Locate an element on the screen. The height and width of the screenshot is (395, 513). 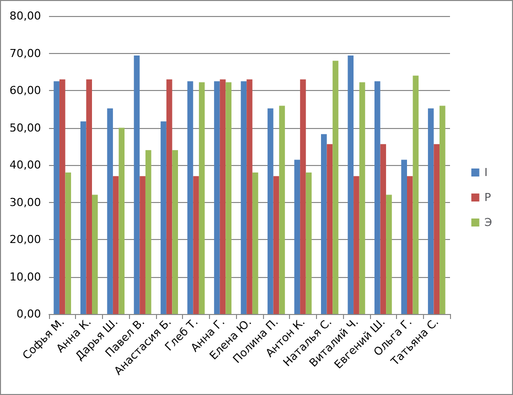
y-tick-label: 0,00 is located at coordinates (28, 314).